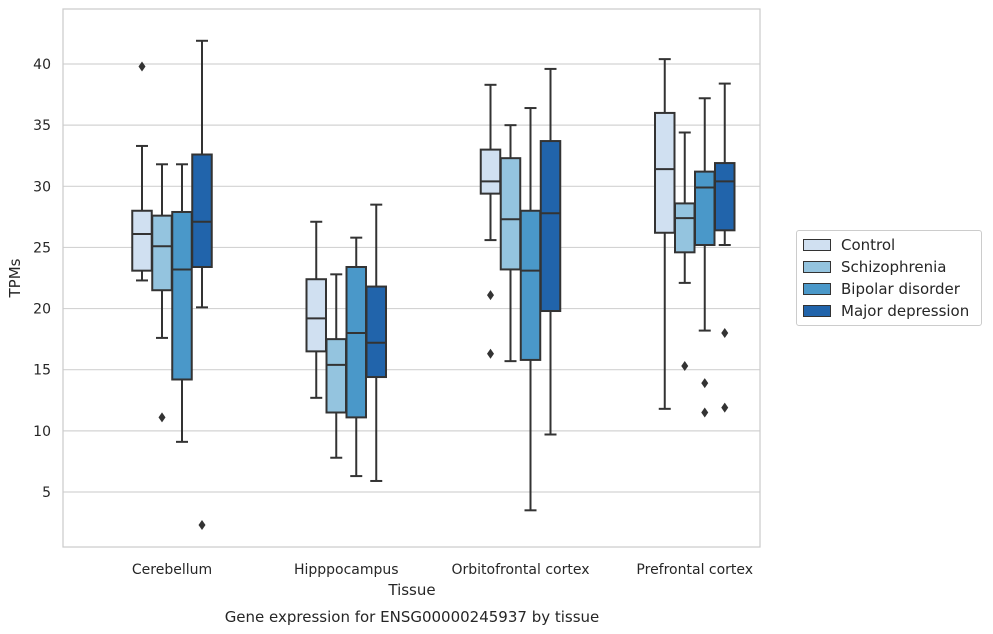  I want to click on y-tick-labels: 5 10 15 20 25 30 35 40, so click(42, 279).